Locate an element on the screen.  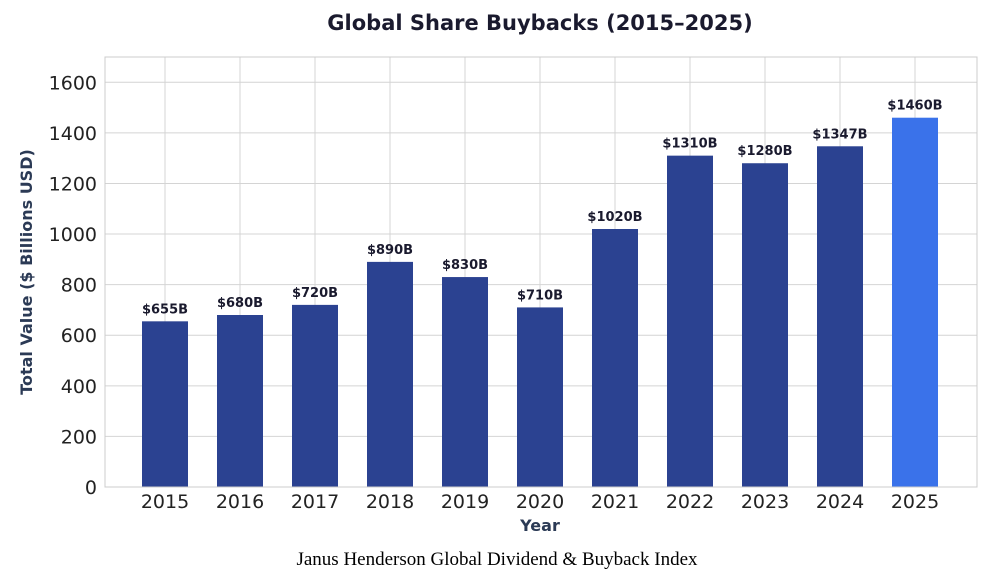
x-tick-label: 2016 is located at coordinates (240, 502).